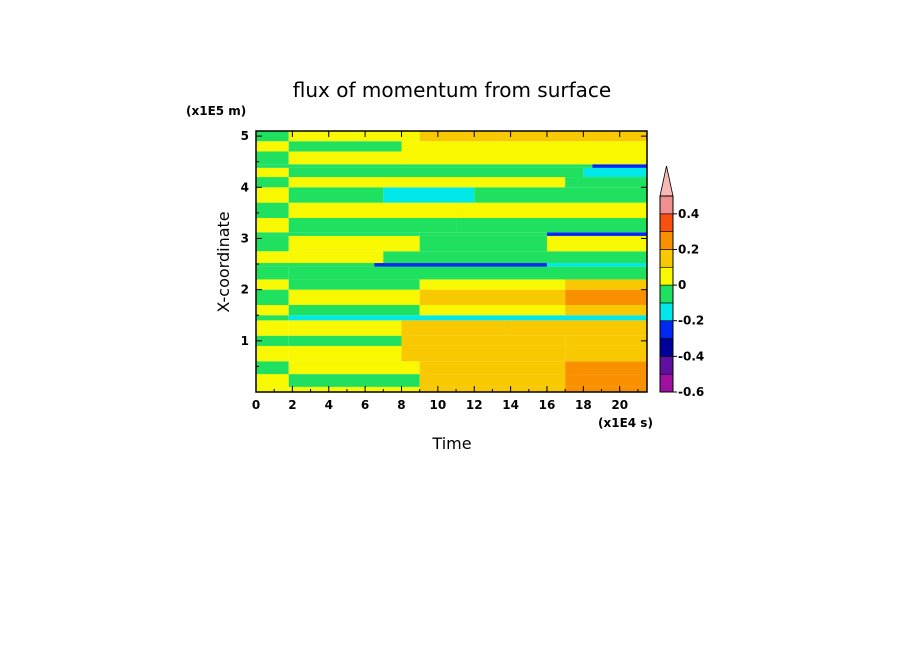 The height and width of the screenshot is (654, 904). I want to click on x-tick-label: 14, so click(510, 405).